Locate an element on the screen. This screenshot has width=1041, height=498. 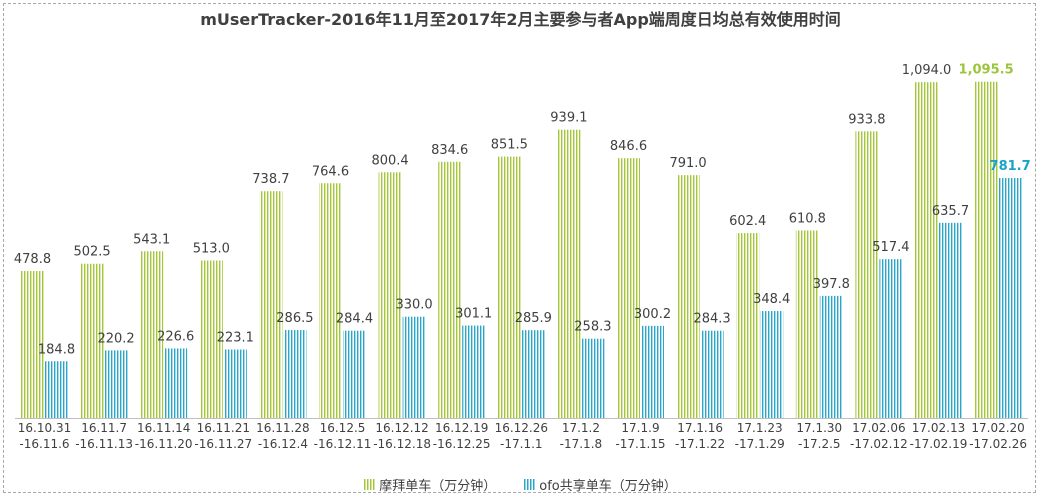
legend-swatch-mobike is located at coordinates (370, 484).